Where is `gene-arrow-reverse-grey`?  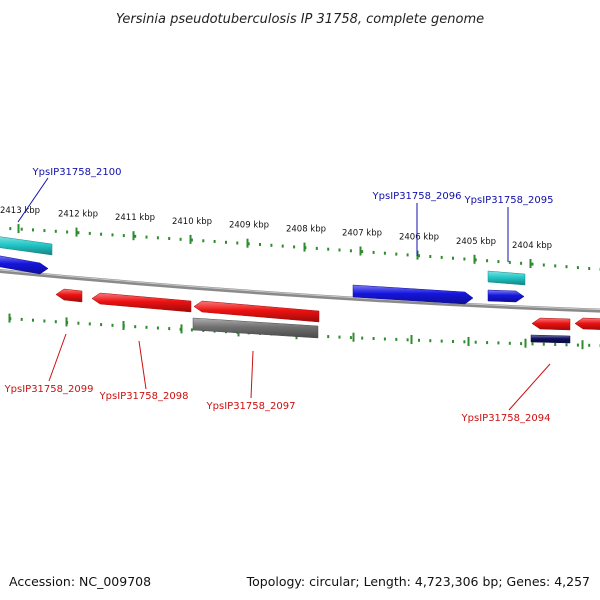
gene-arrow-reverse-grey is located at coordinates (255, 328).